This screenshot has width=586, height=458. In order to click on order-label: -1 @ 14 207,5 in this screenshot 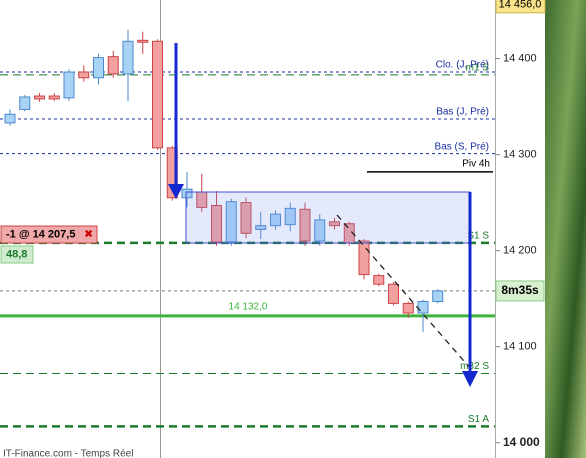, I will do `click(40, 234)`.